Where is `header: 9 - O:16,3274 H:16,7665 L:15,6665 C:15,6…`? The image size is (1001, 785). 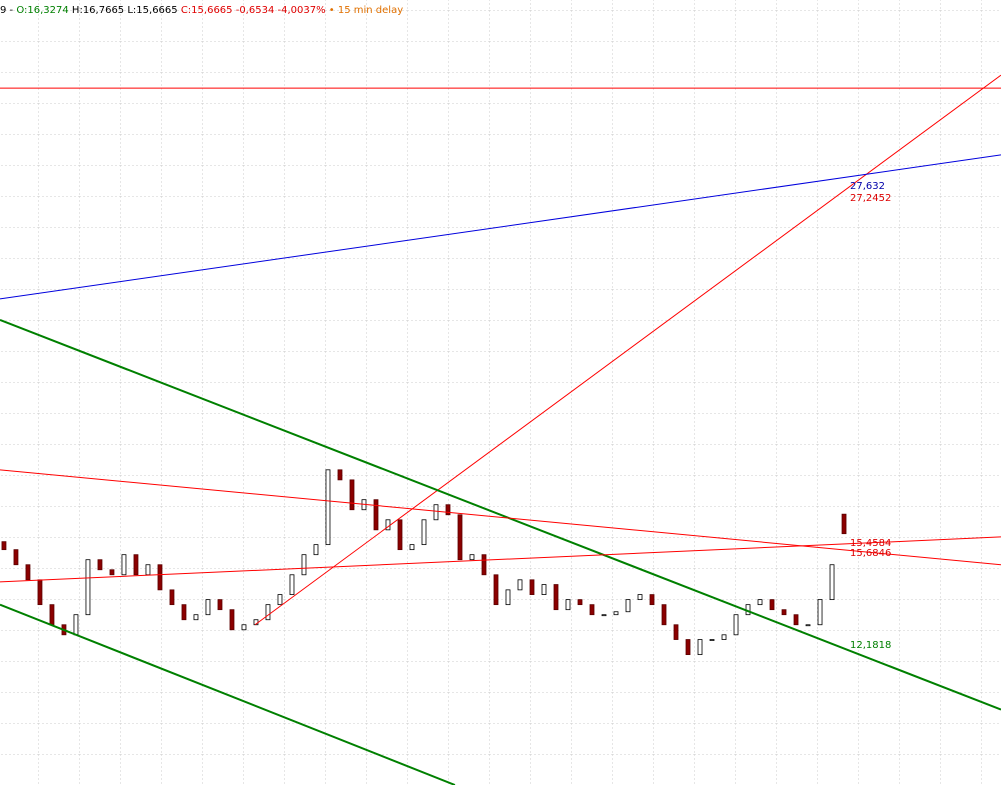
header: 9 - O:16,3274 H:16,7665 L:15,6665 C:15,6… is located at coordinates (201, 10).